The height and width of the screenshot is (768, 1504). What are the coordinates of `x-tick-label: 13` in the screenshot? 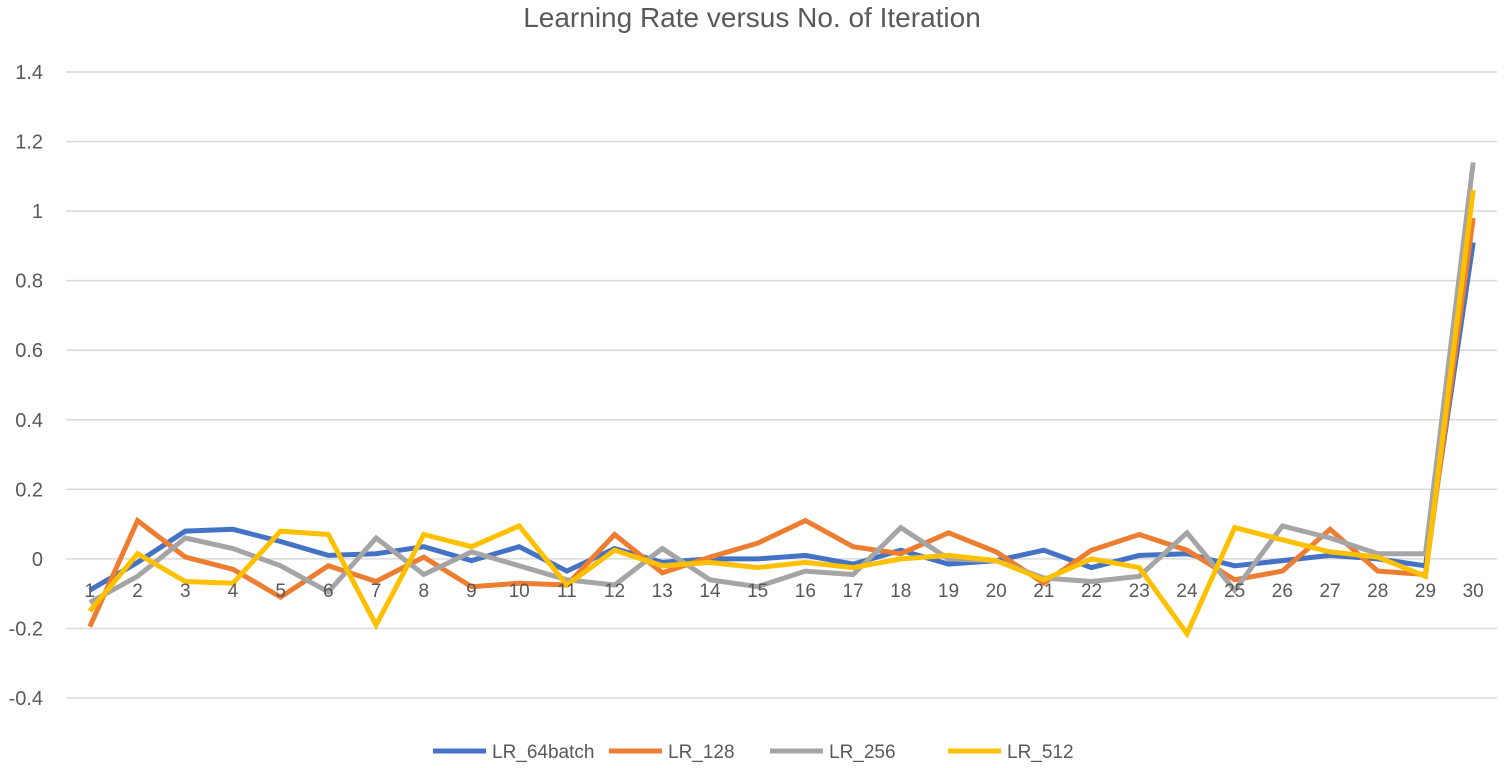 It's located at (662, 591).